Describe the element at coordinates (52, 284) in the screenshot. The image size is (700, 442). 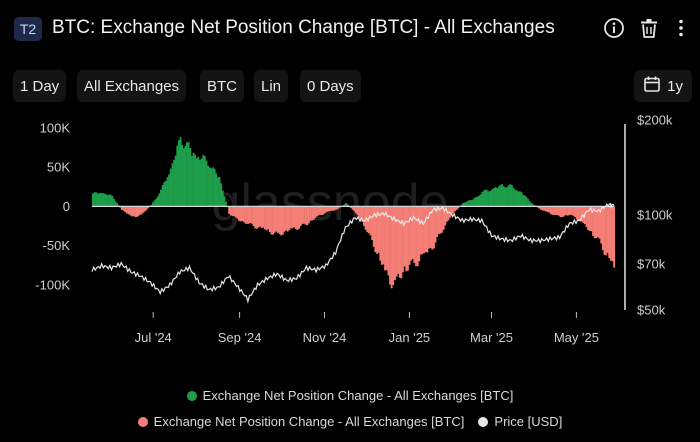
I see `y-left-tick-label: -100K` at that location.